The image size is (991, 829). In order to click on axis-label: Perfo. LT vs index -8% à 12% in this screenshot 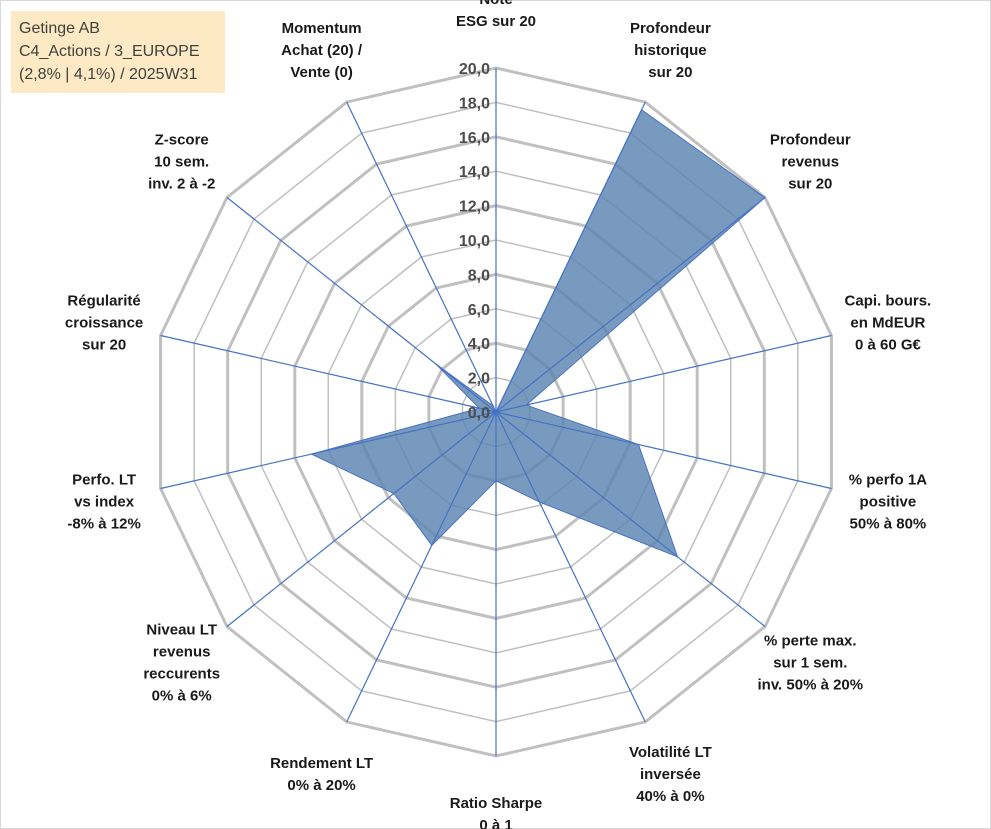, I will do `click(103, 502)`.